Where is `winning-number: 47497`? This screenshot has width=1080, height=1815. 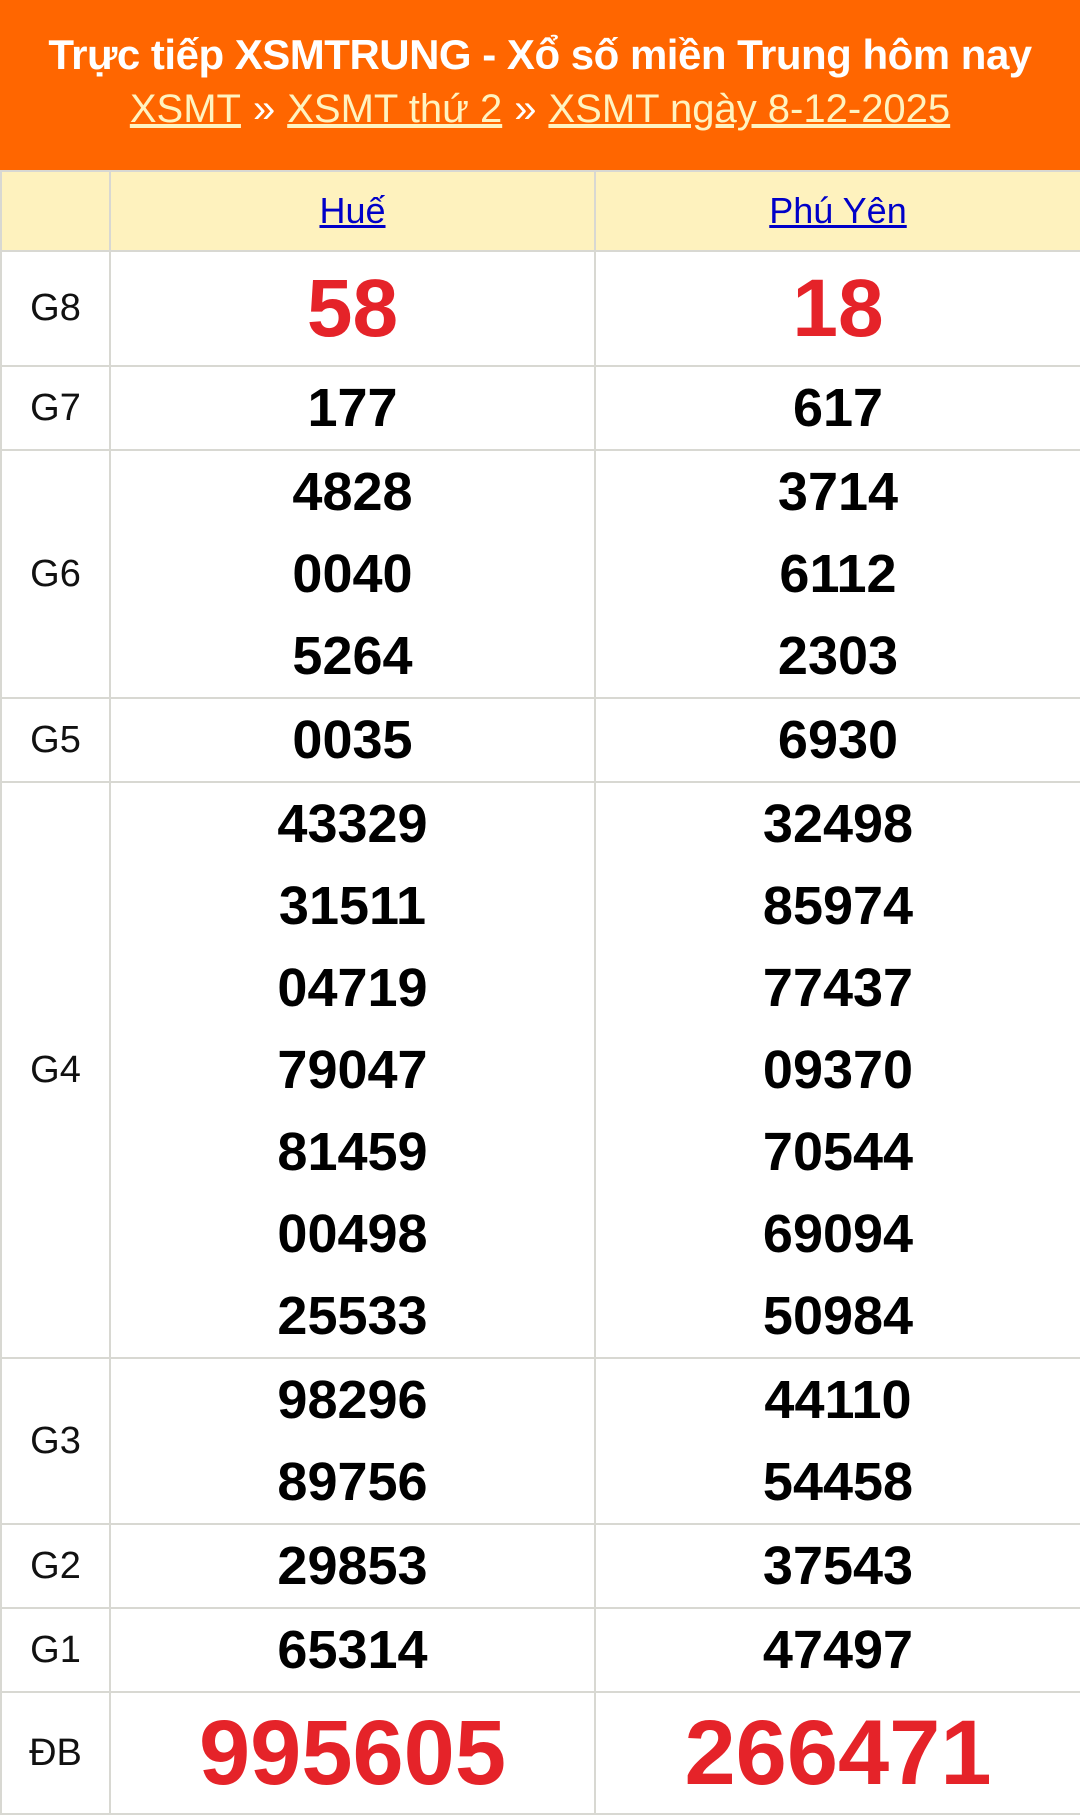
winning-number: 47497 is located at coordinates (838, 1650).